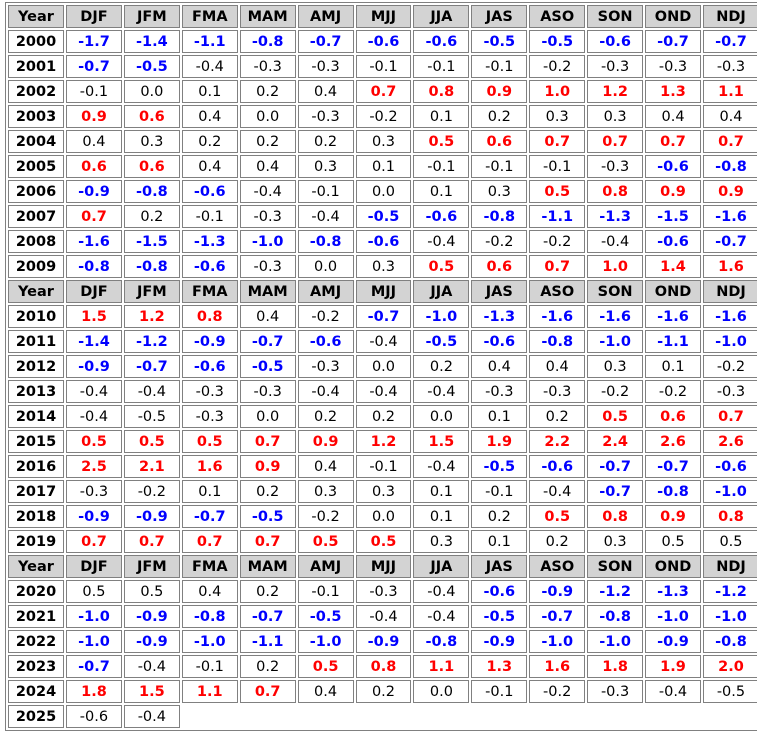  Describe the element at coordinates (557, 666) in the screenshot. I see `oni-value-cell: 1.6` at that location.